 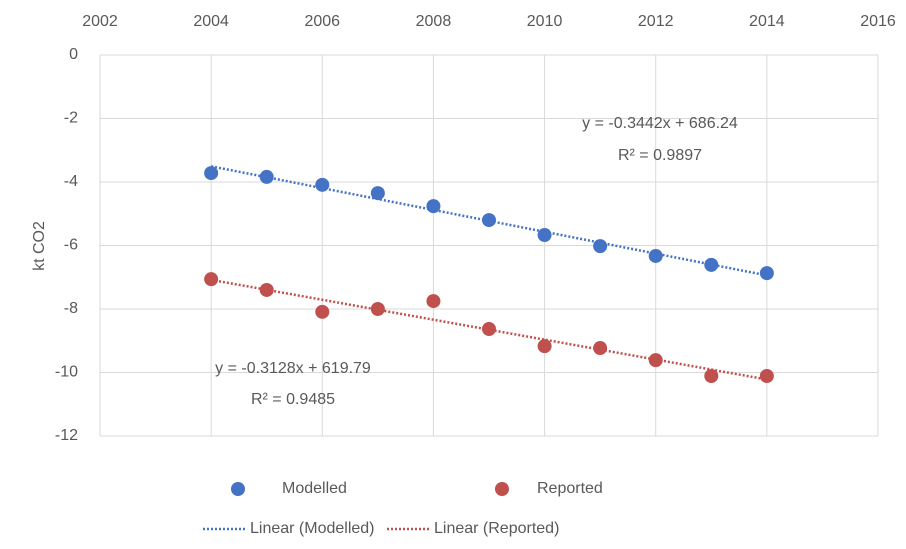 What do you see at coordinates (434, 21) in the screenshot?
I see `x-tick-label: 2008` at bounding box center [434, 21].